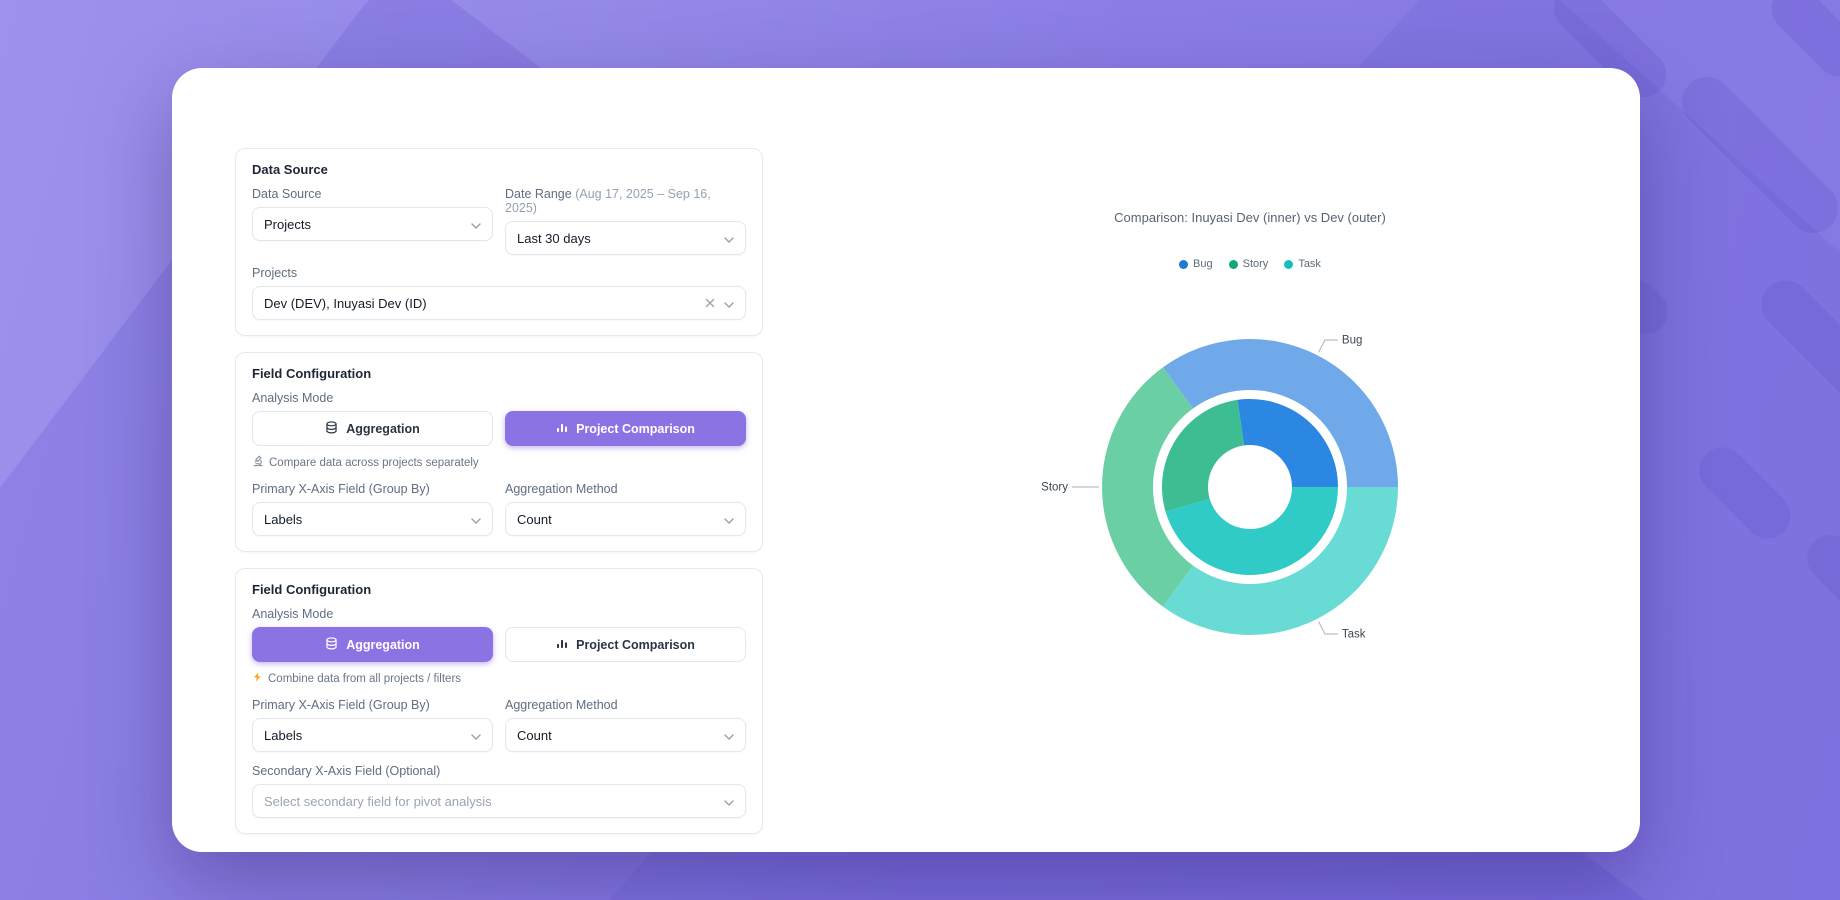 This screenshot has height=900, width=1840. I want to click on legend-label: Bug, so click(1203, 264).